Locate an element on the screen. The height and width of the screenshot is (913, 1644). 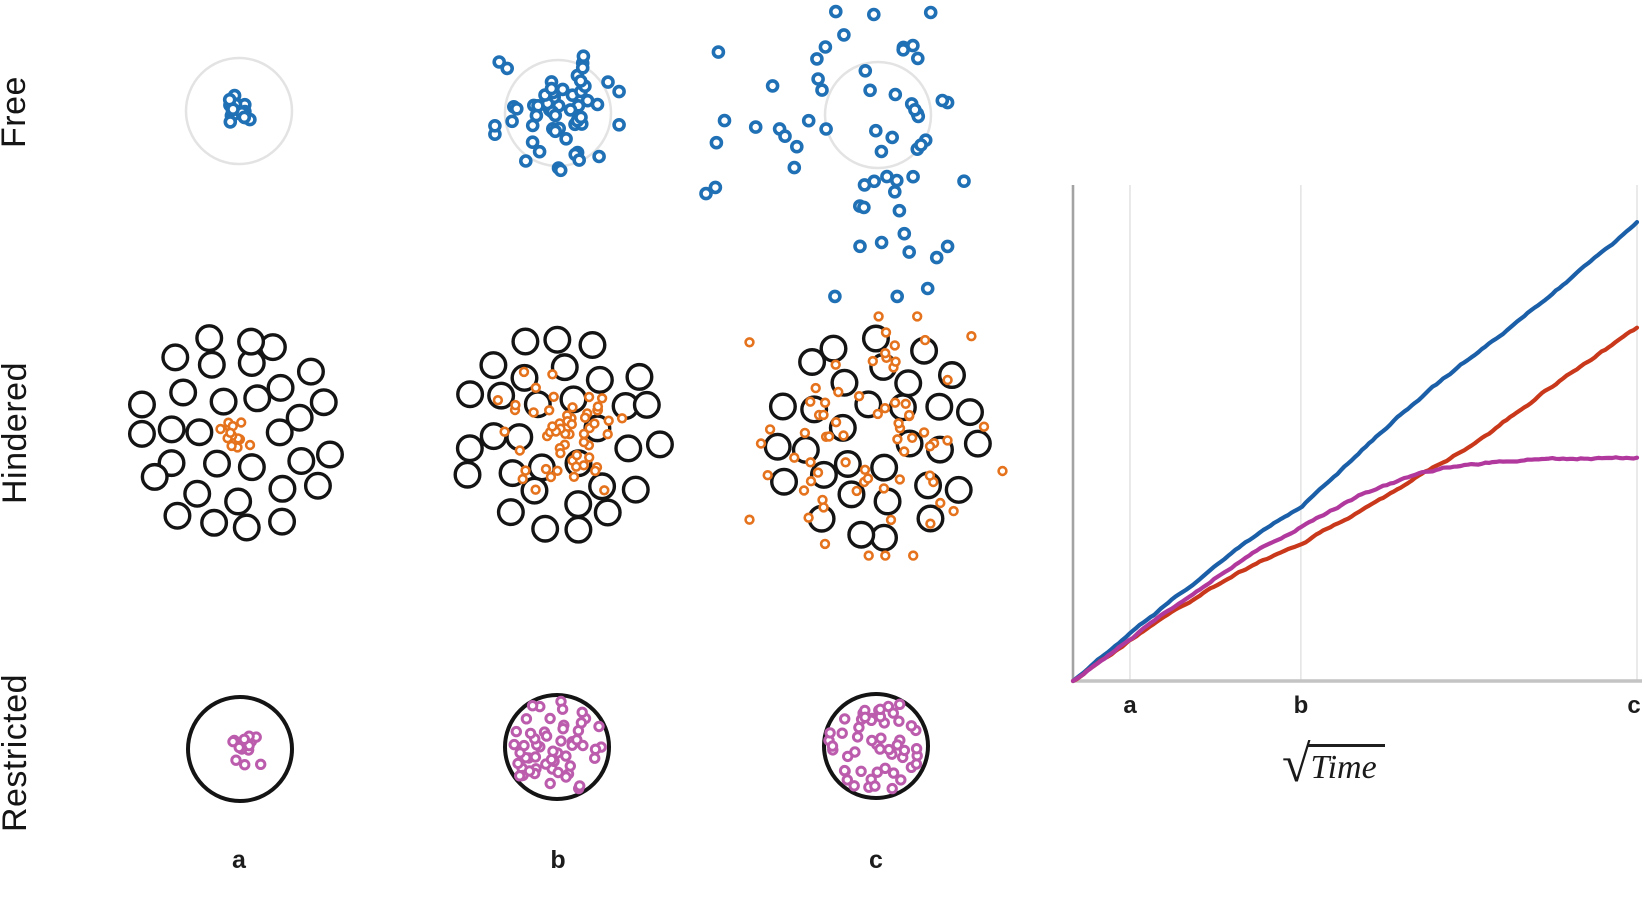
x-axis-label: √ Time is located at coordinates (1333, 764).